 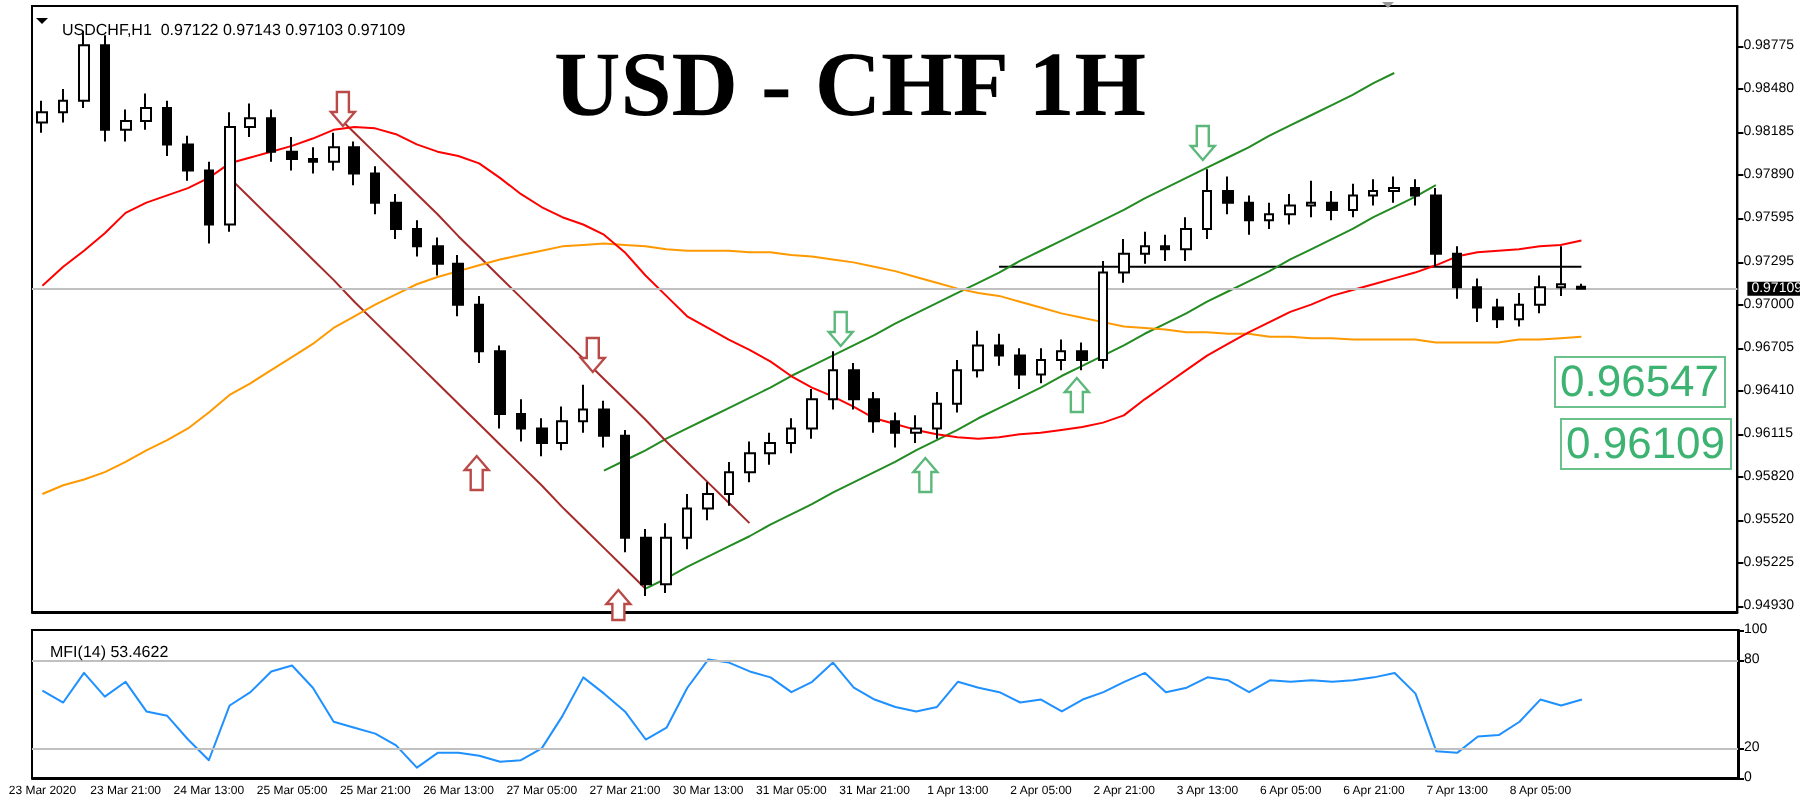 What do you see at coordinates (1646, 444) in the screenshot?
I see `annotation: 0.96109` at bounding box center [1646, 444].